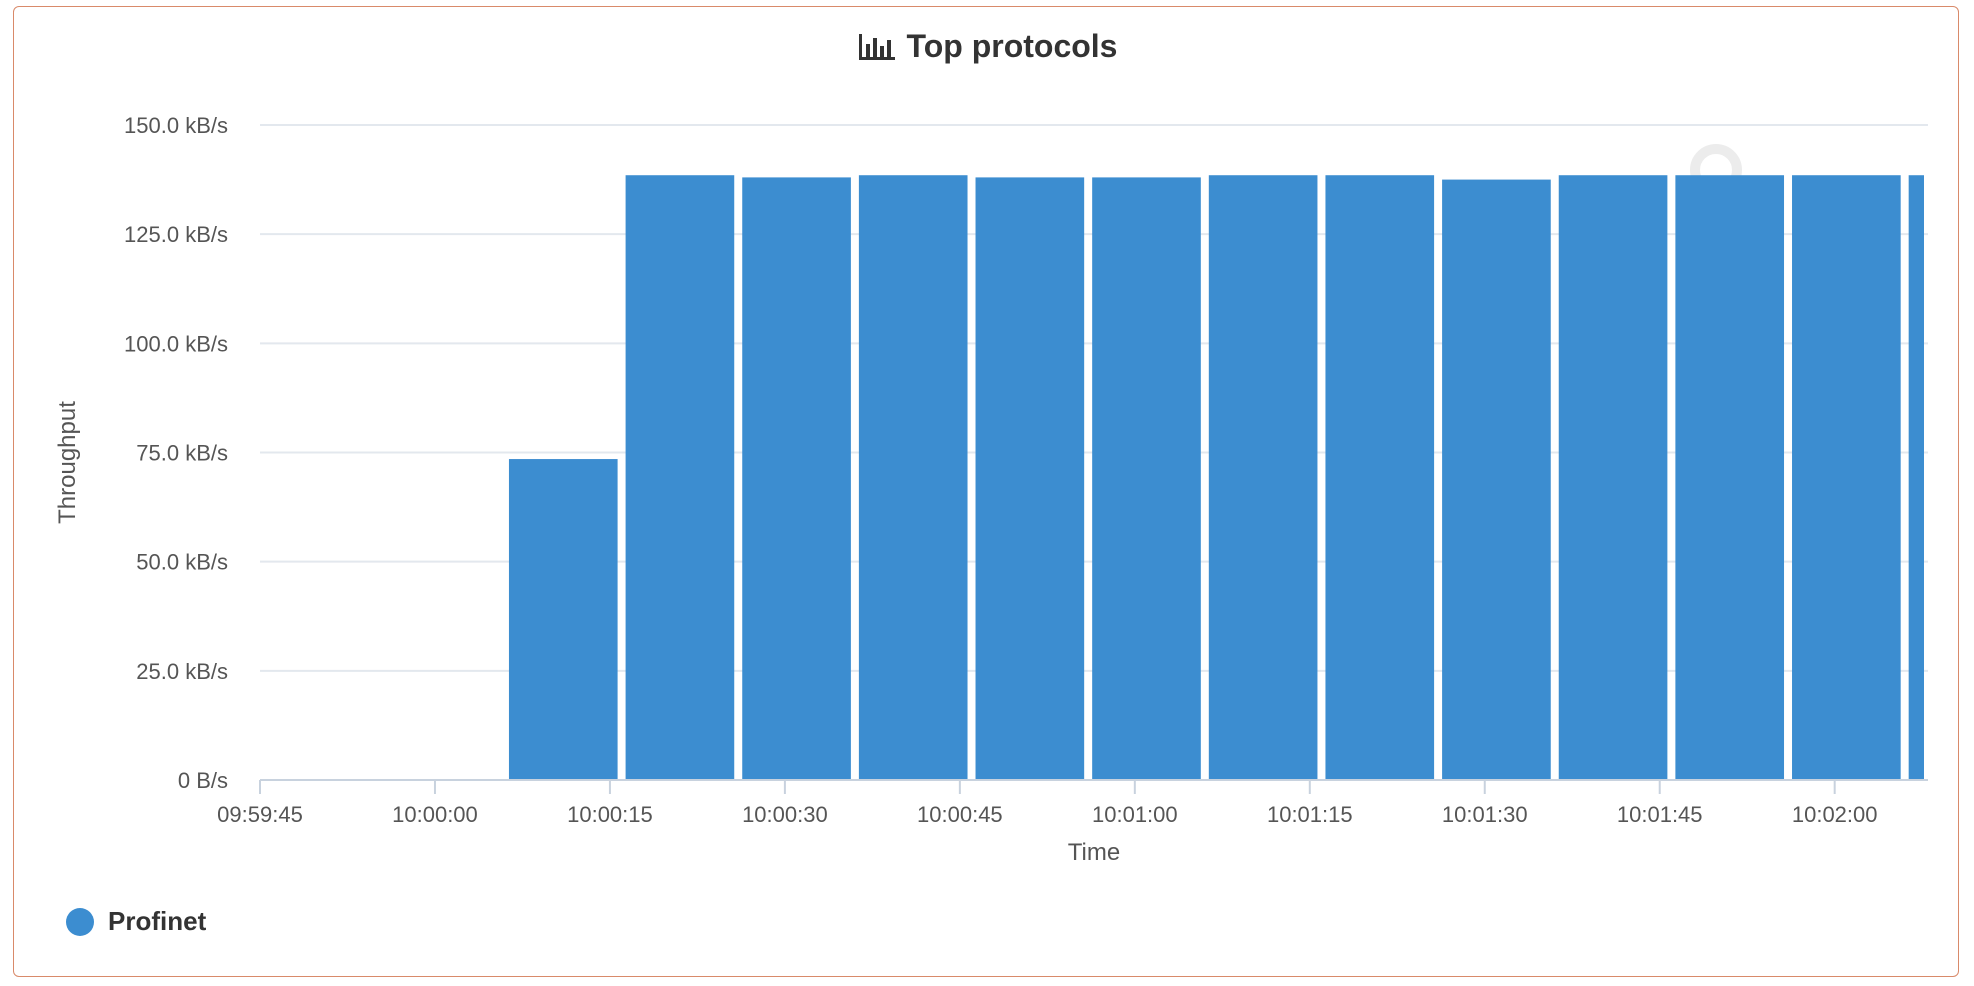 The height and width of the screenshot is (986, 1974). Describe the element at coordinates (1094, 852) in the screenshot. I see `x-axis-title: Time` at that location.